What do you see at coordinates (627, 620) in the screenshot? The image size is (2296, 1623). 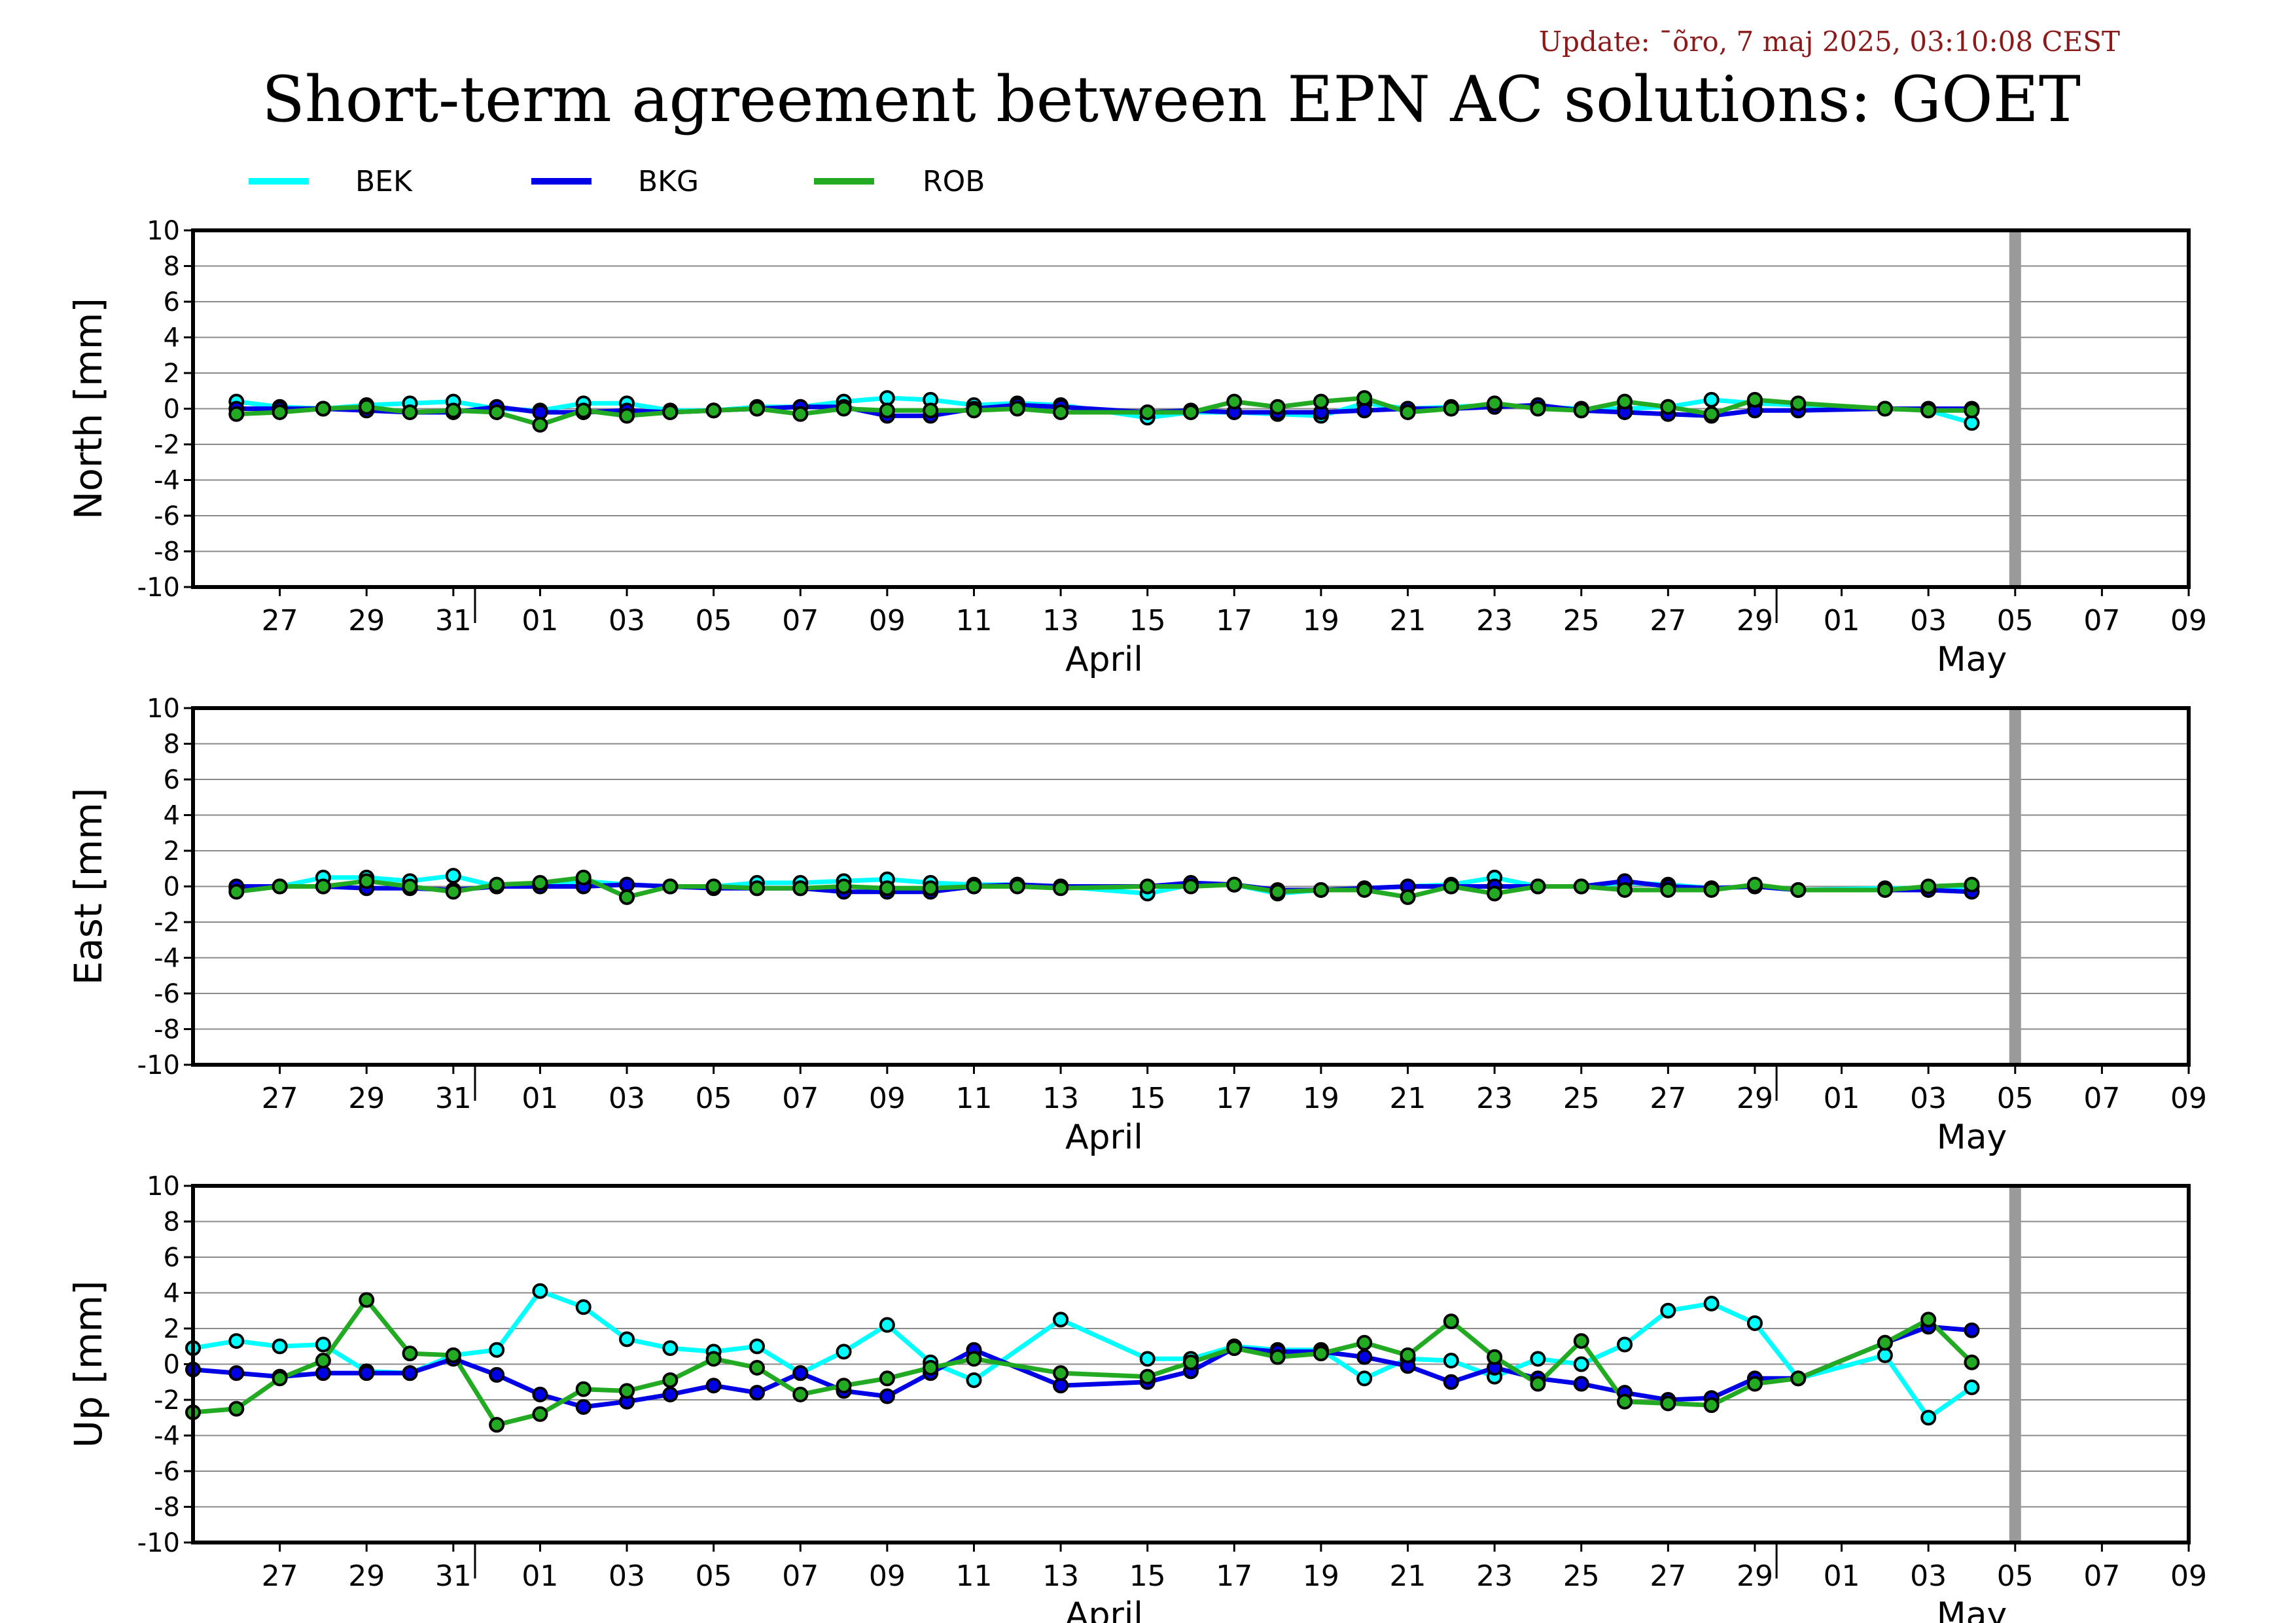 I see `north-x-tick-label: 03` at bounding box center [627, 620].